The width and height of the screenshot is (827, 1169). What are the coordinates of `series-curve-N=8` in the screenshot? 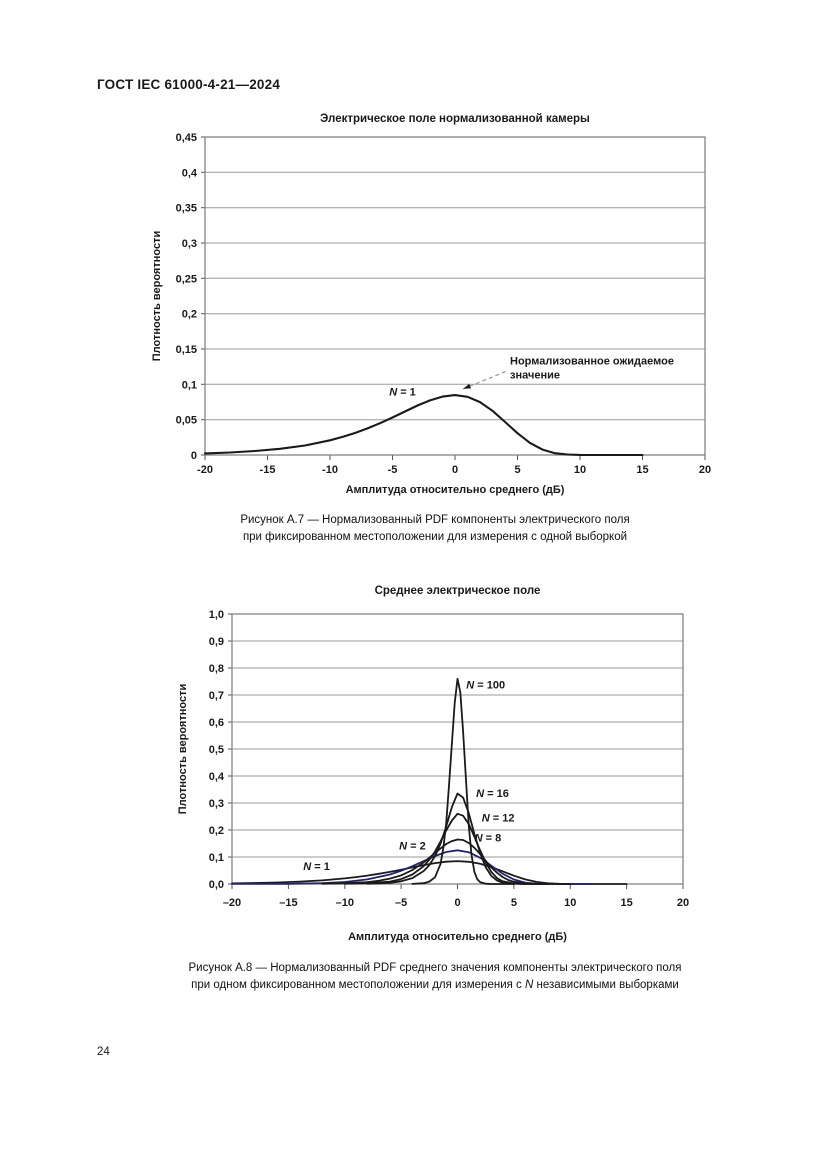 It's located at (446, 861).